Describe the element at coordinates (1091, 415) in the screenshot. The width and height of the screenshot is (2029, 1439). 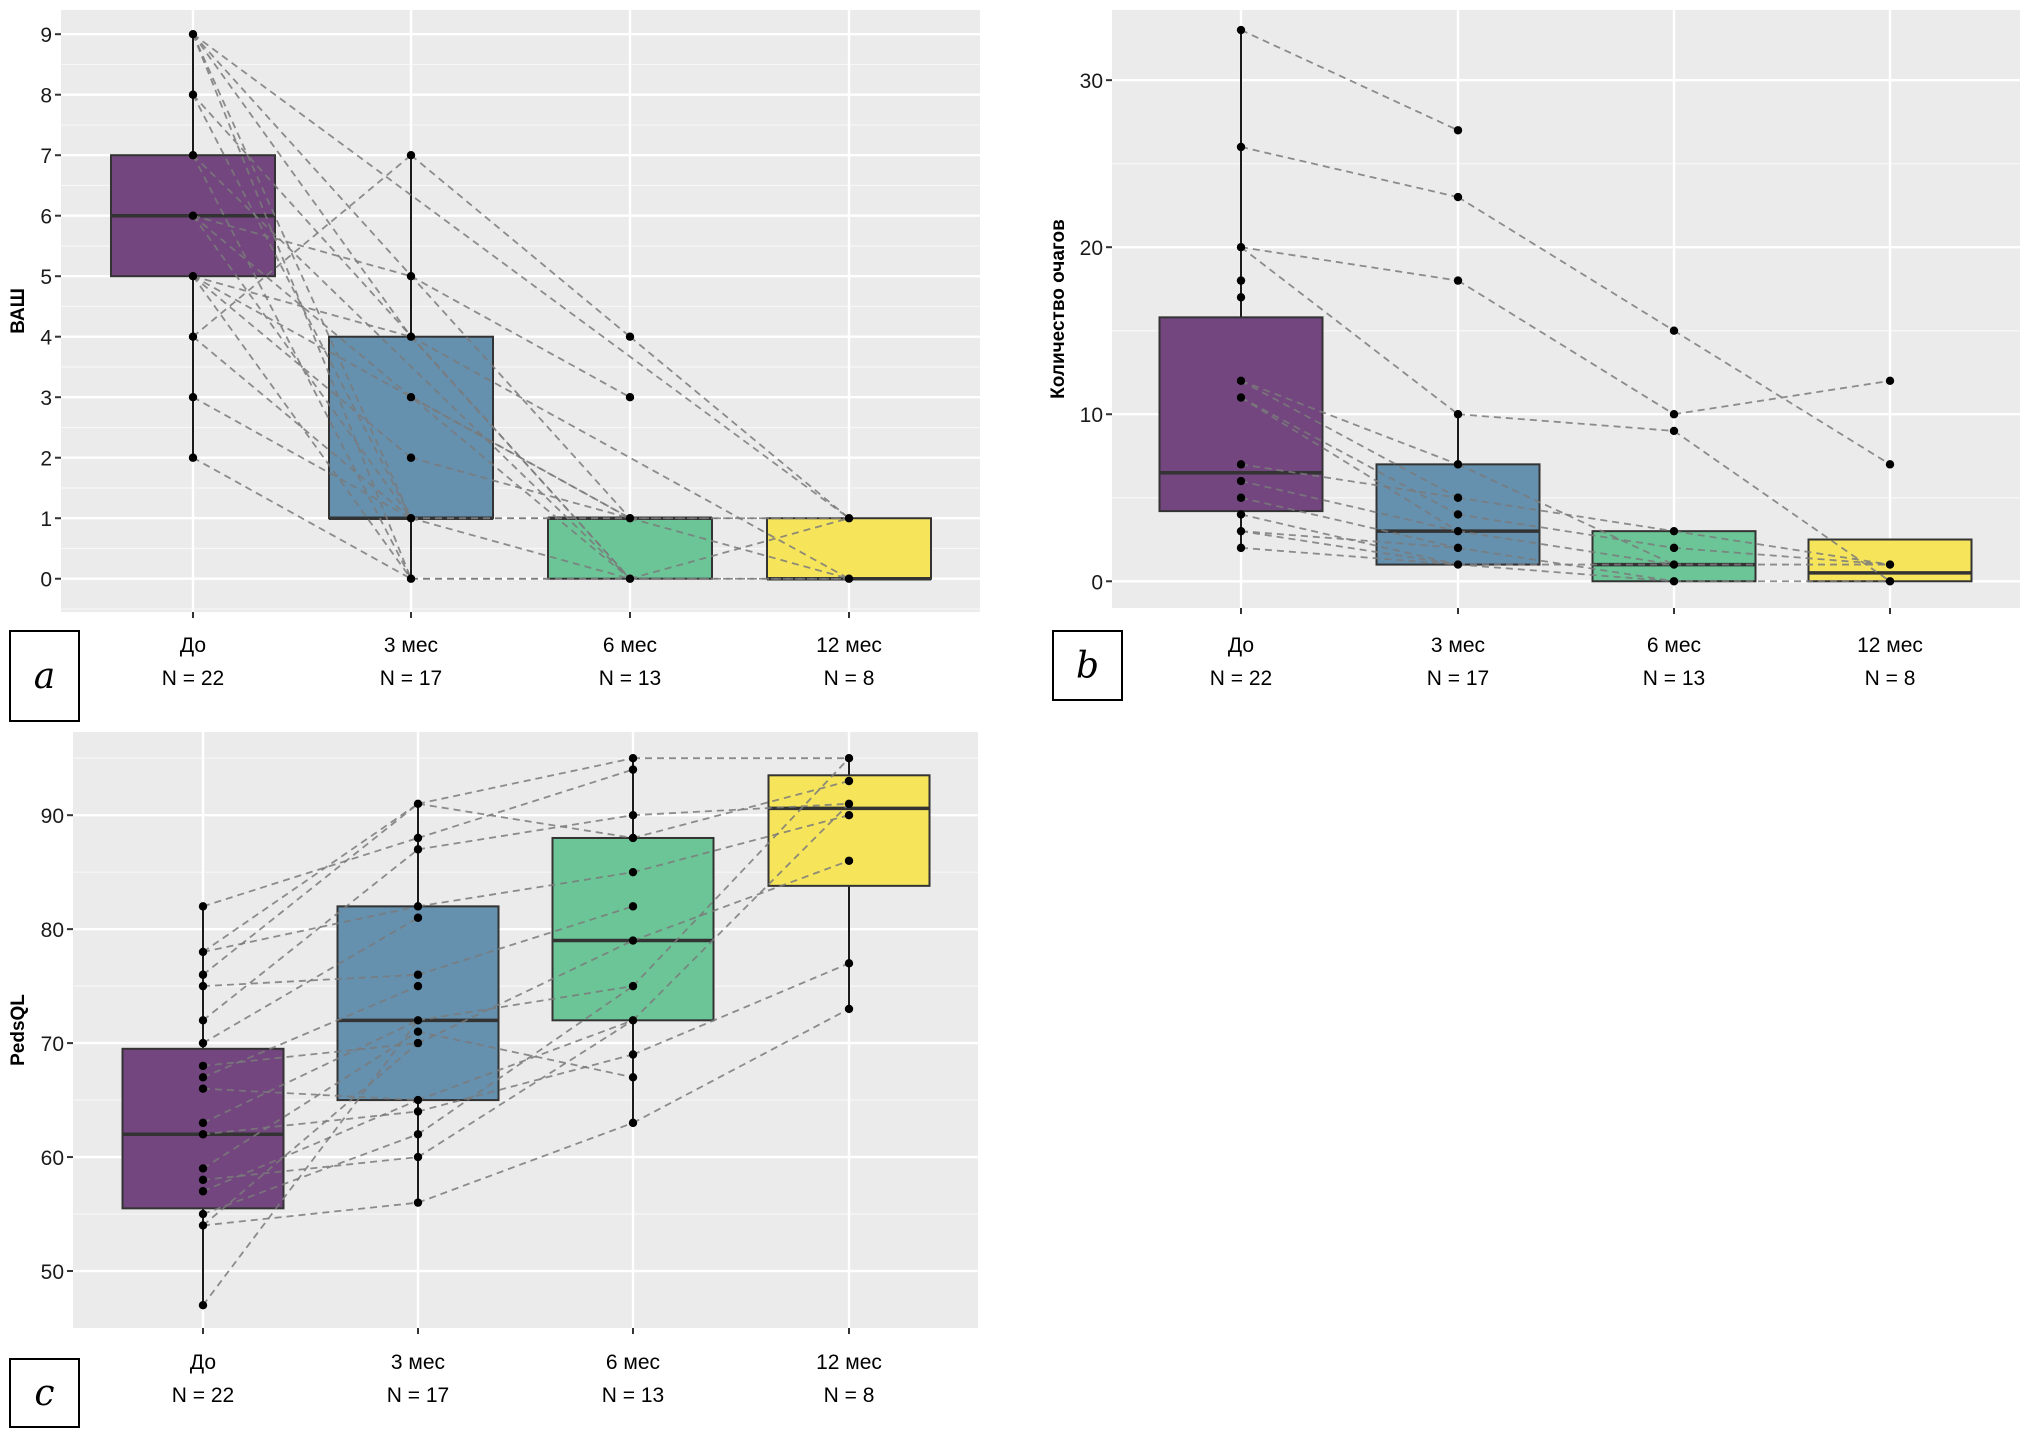
I see `panel-b-y-tick-label: 10` at that location.